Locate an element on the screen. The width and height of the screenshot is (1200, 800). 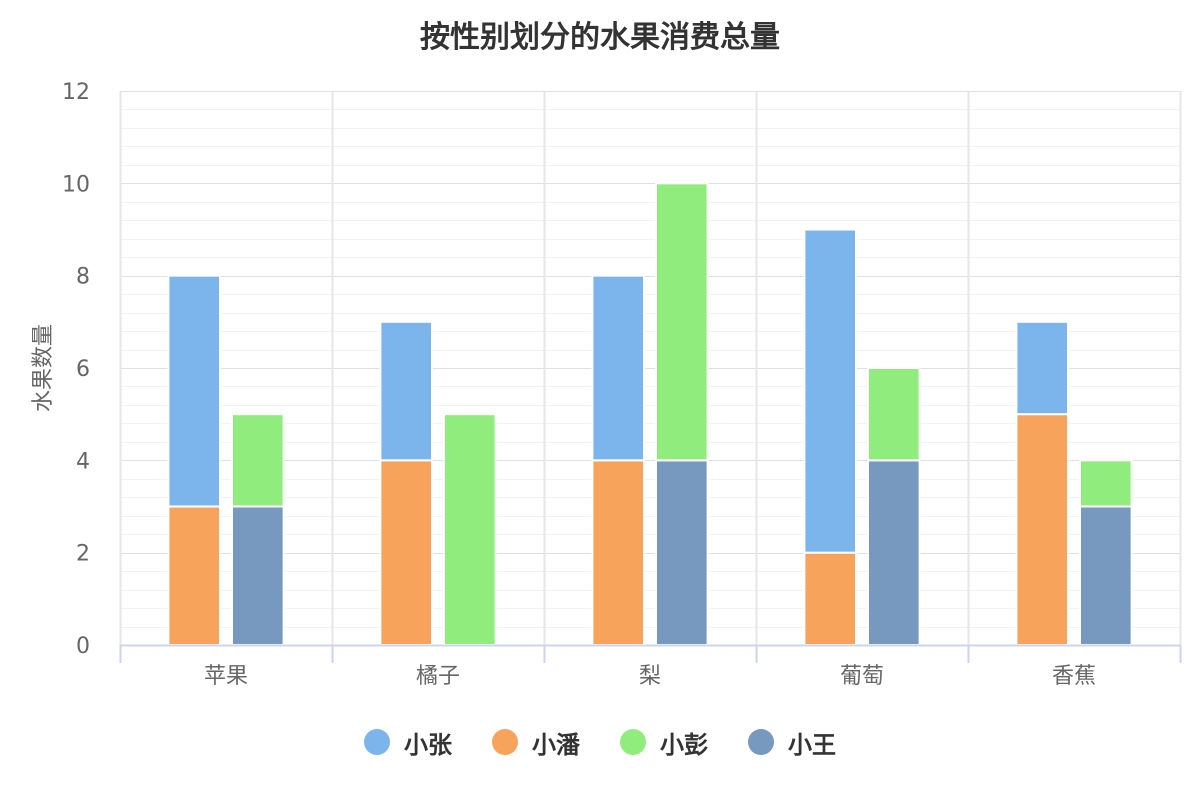
legend-label: 小张 is located at coordinates (428, 744).